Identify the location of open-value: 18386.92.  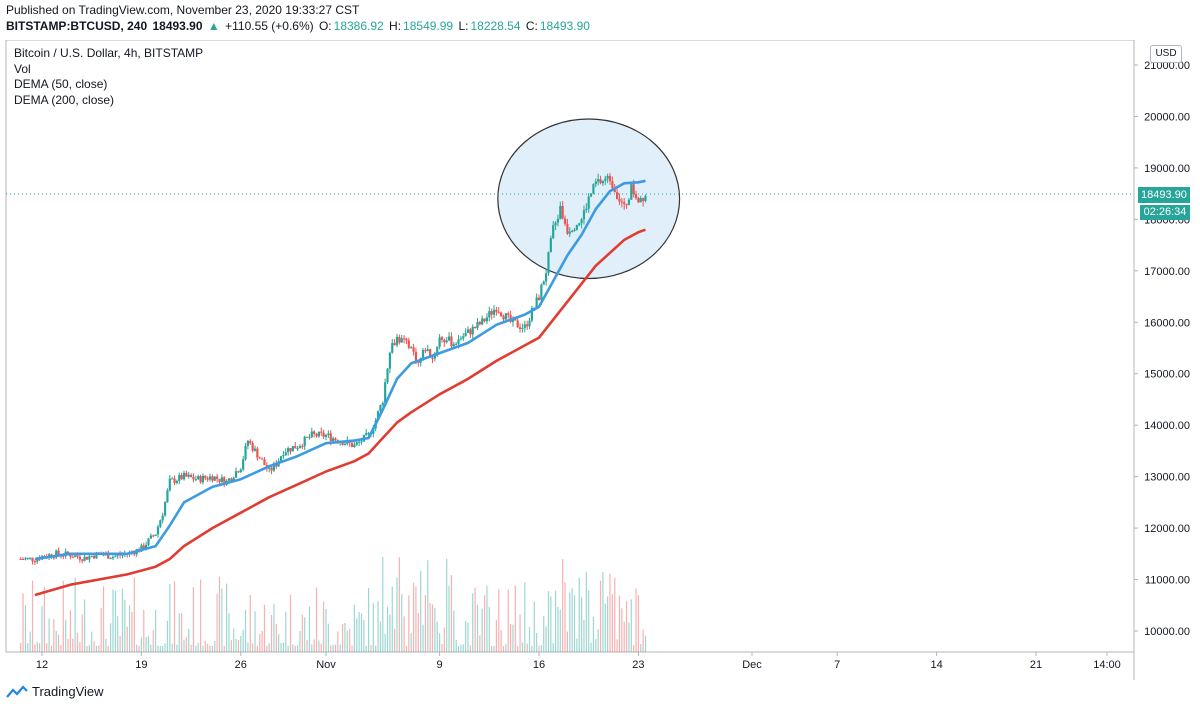
(358, 26).